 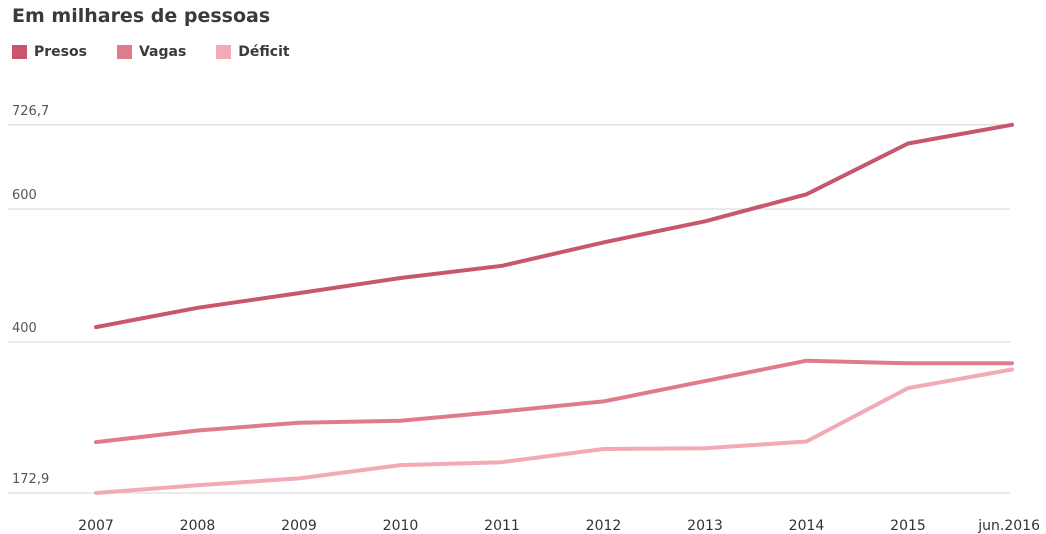 What do you see at coordinates (124, 52) in the screenshot?
I see `legend-swatch-vagas` at bounding box center [124, 52].